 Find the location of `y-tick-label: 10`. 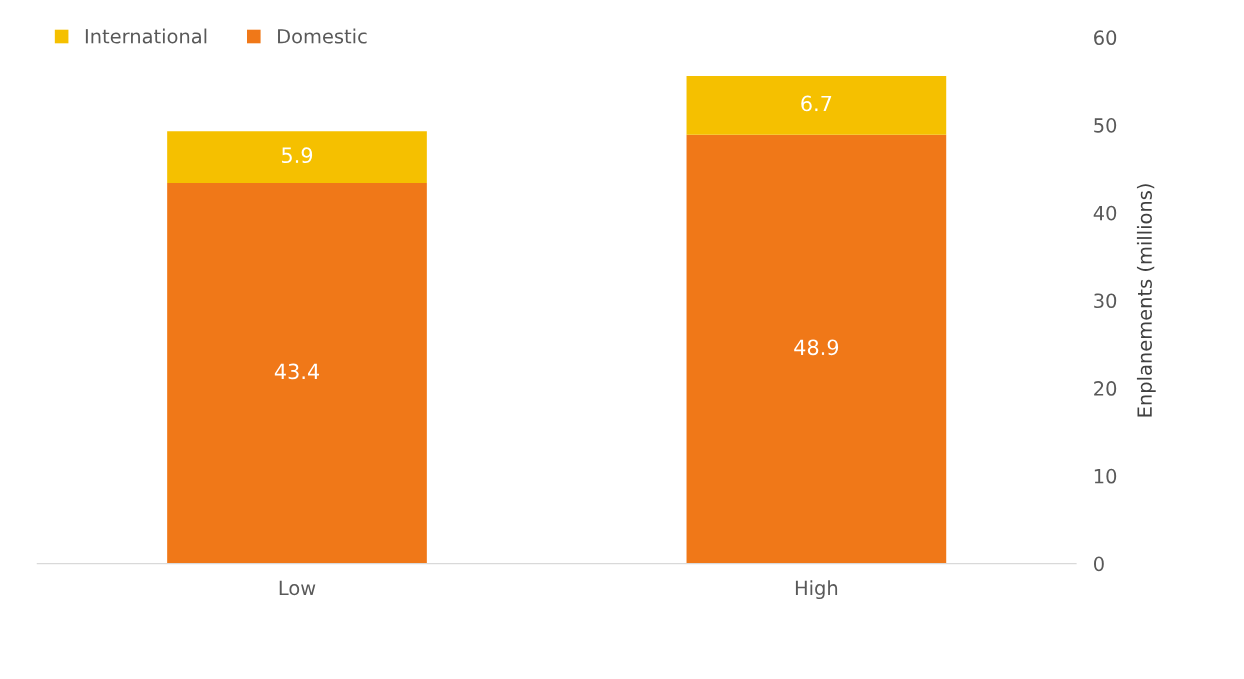

y-tick-label: 10 is located at coordinates (1105, 476).